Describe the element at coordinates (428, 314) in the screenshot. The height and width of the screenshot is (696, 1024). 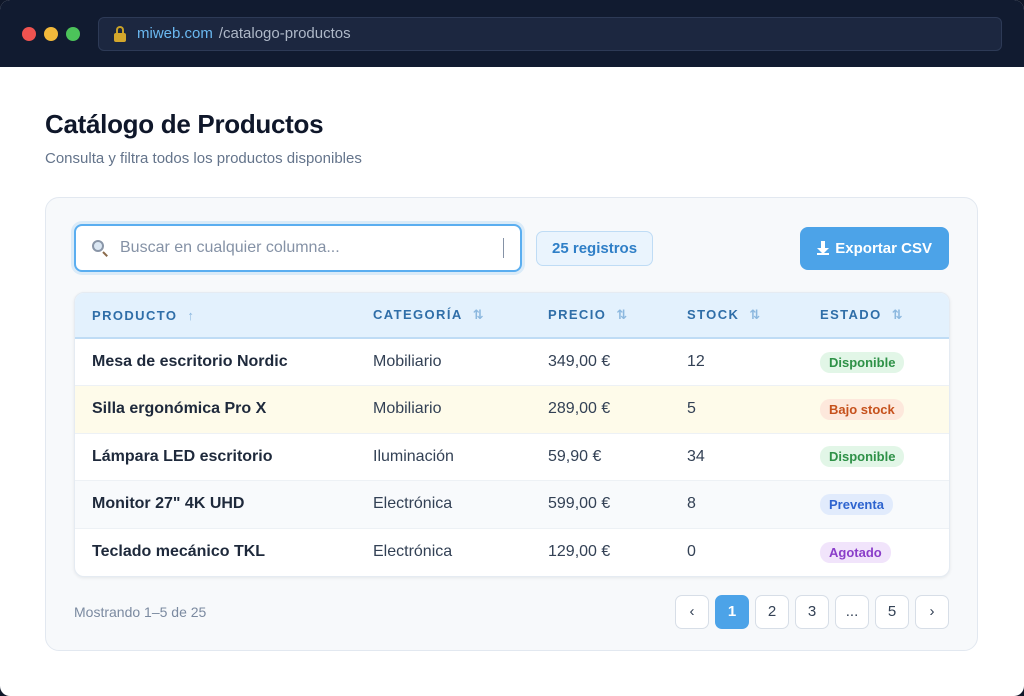
I see `column-header-categoria: CATEGORÍA ⇅` at that location.